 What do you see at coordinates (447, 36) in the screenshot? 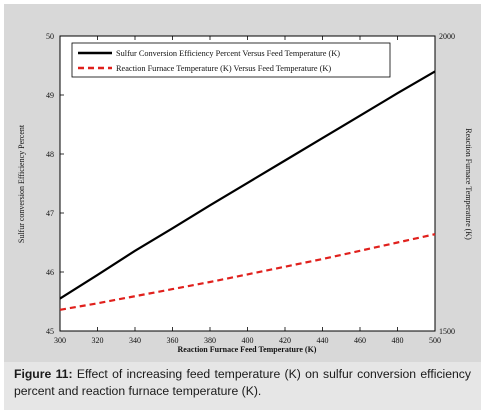
I see `y-right-tick-label: 2000` at bounding box center [447, 36].